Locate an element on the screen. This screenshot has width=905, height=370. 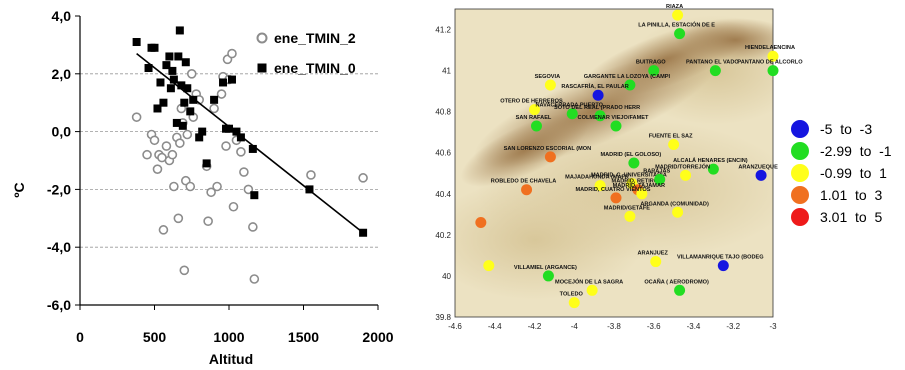
station-label: ARGANDA (COMUNIDAD) is located at coordinates (674, 204).